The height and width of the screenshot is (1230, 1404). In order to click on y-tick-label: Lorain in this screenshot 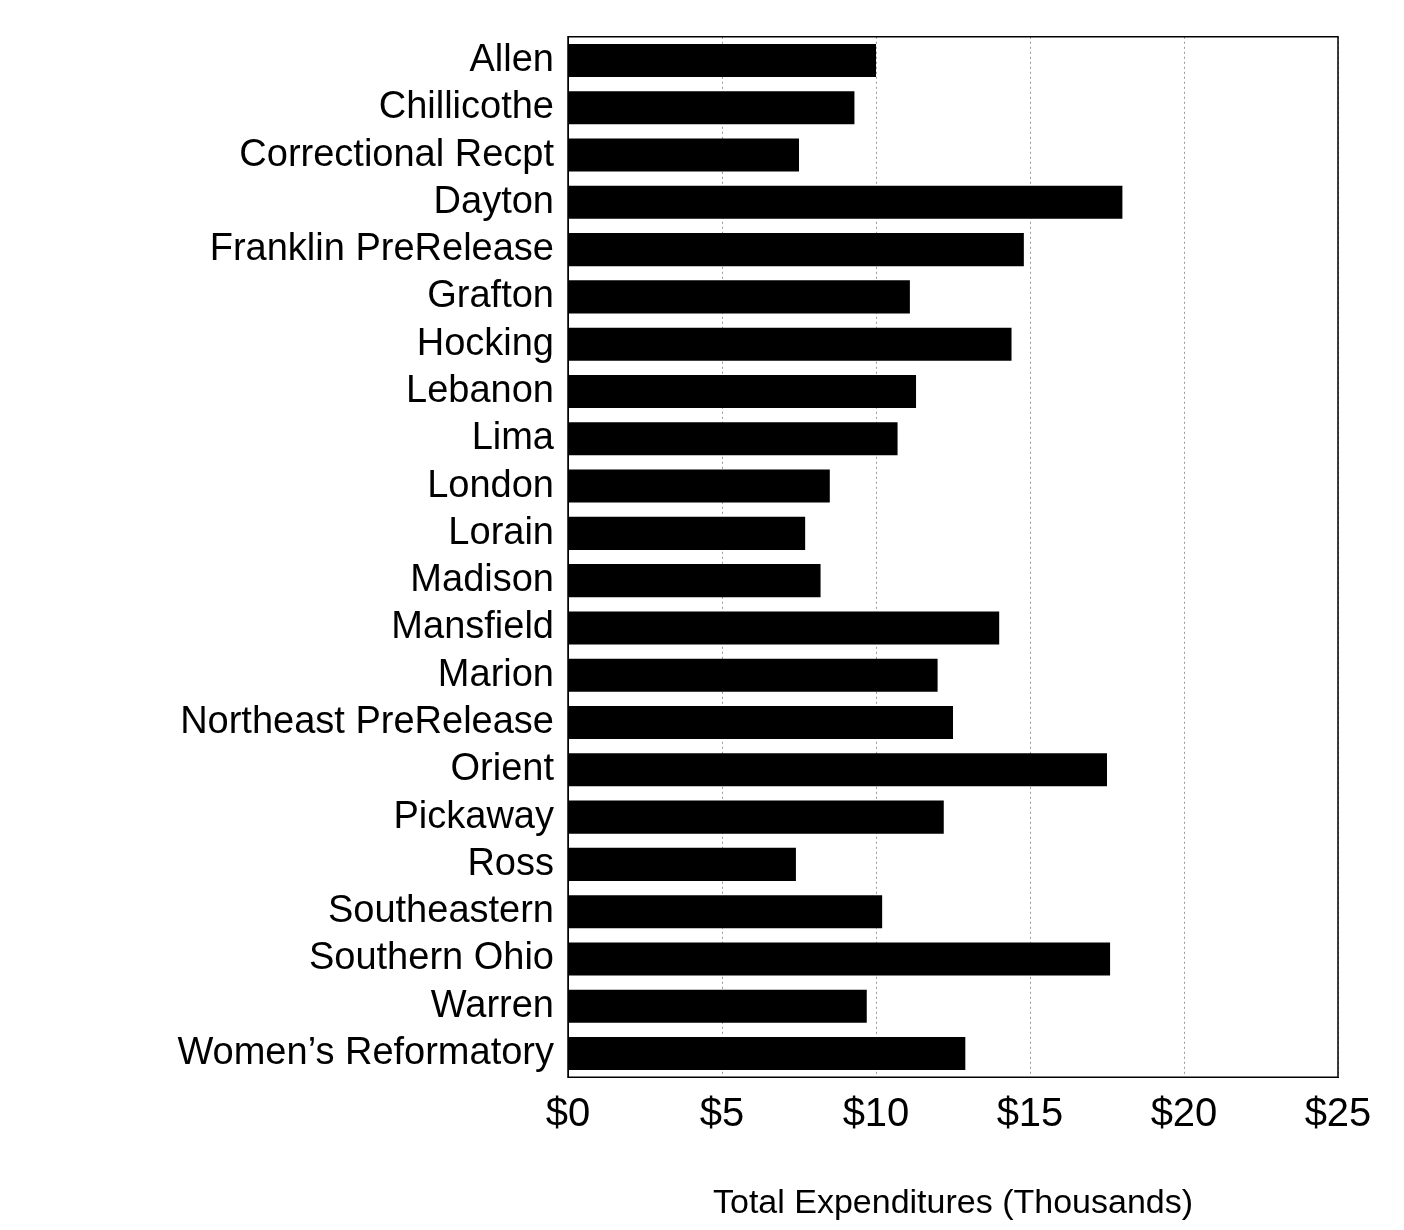, I will do `click(501, 530)`.